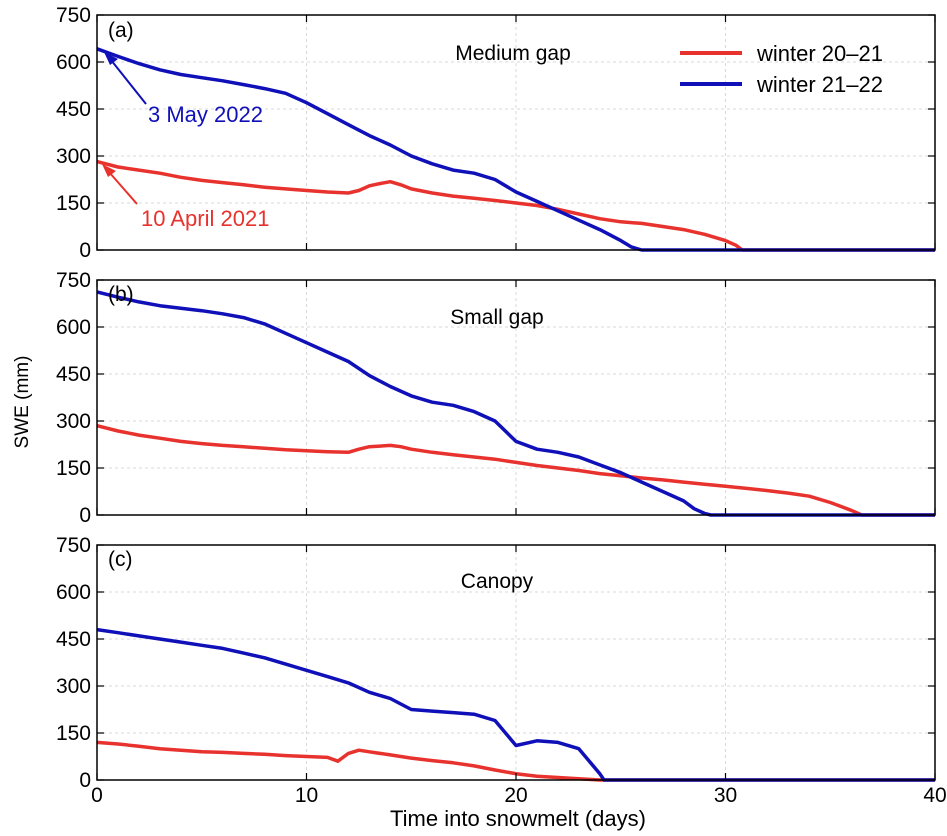 Image resolution: width=947 pixels, height=836 pixels. What do you see at coordinates (515, 795) in the screenshot?
I see `x-tick-label: 20` at bounding box center [515, 795].